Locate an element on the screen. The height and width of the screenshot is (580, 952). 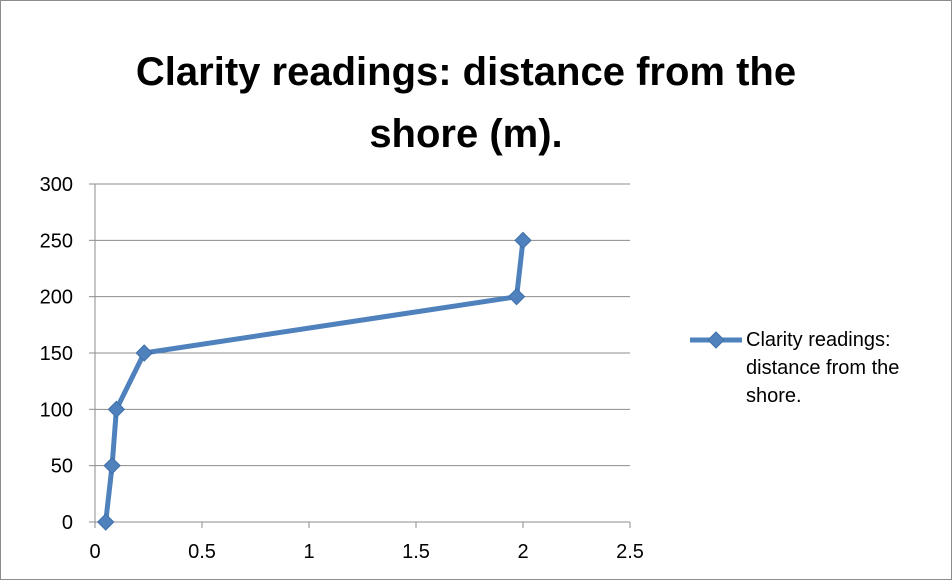
y-tick-label-0: 0 is located at coordinates (67, 523).